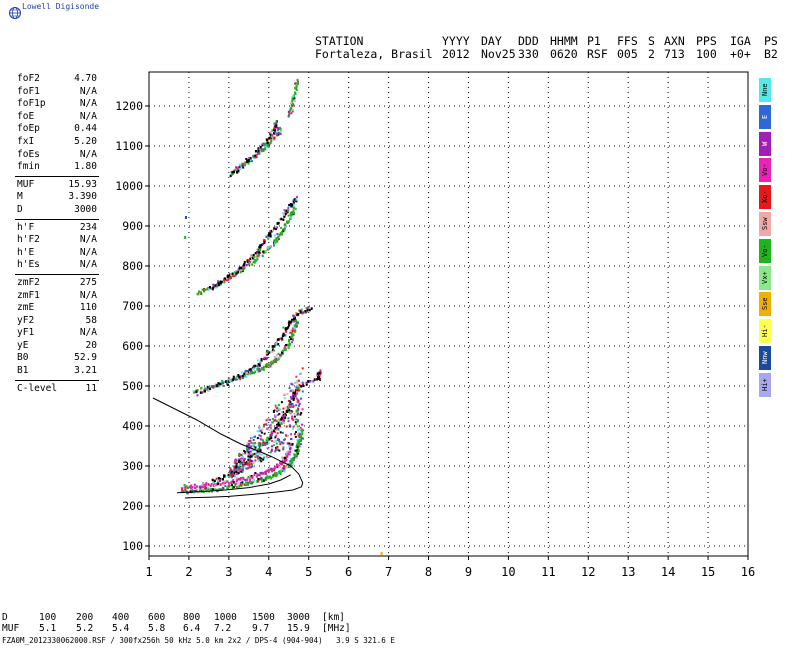 This screenshot has width=800, height=650. What do you see at coordinates (188, 572) in the screenshot?
I see `x-tick-label: 2` at bounding box center [188, 572].